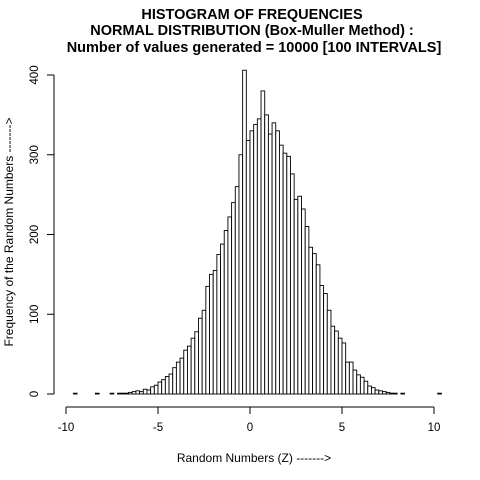 The image size is (480, 480). I want to click on y-tick-label: 0, so click(35, 394).